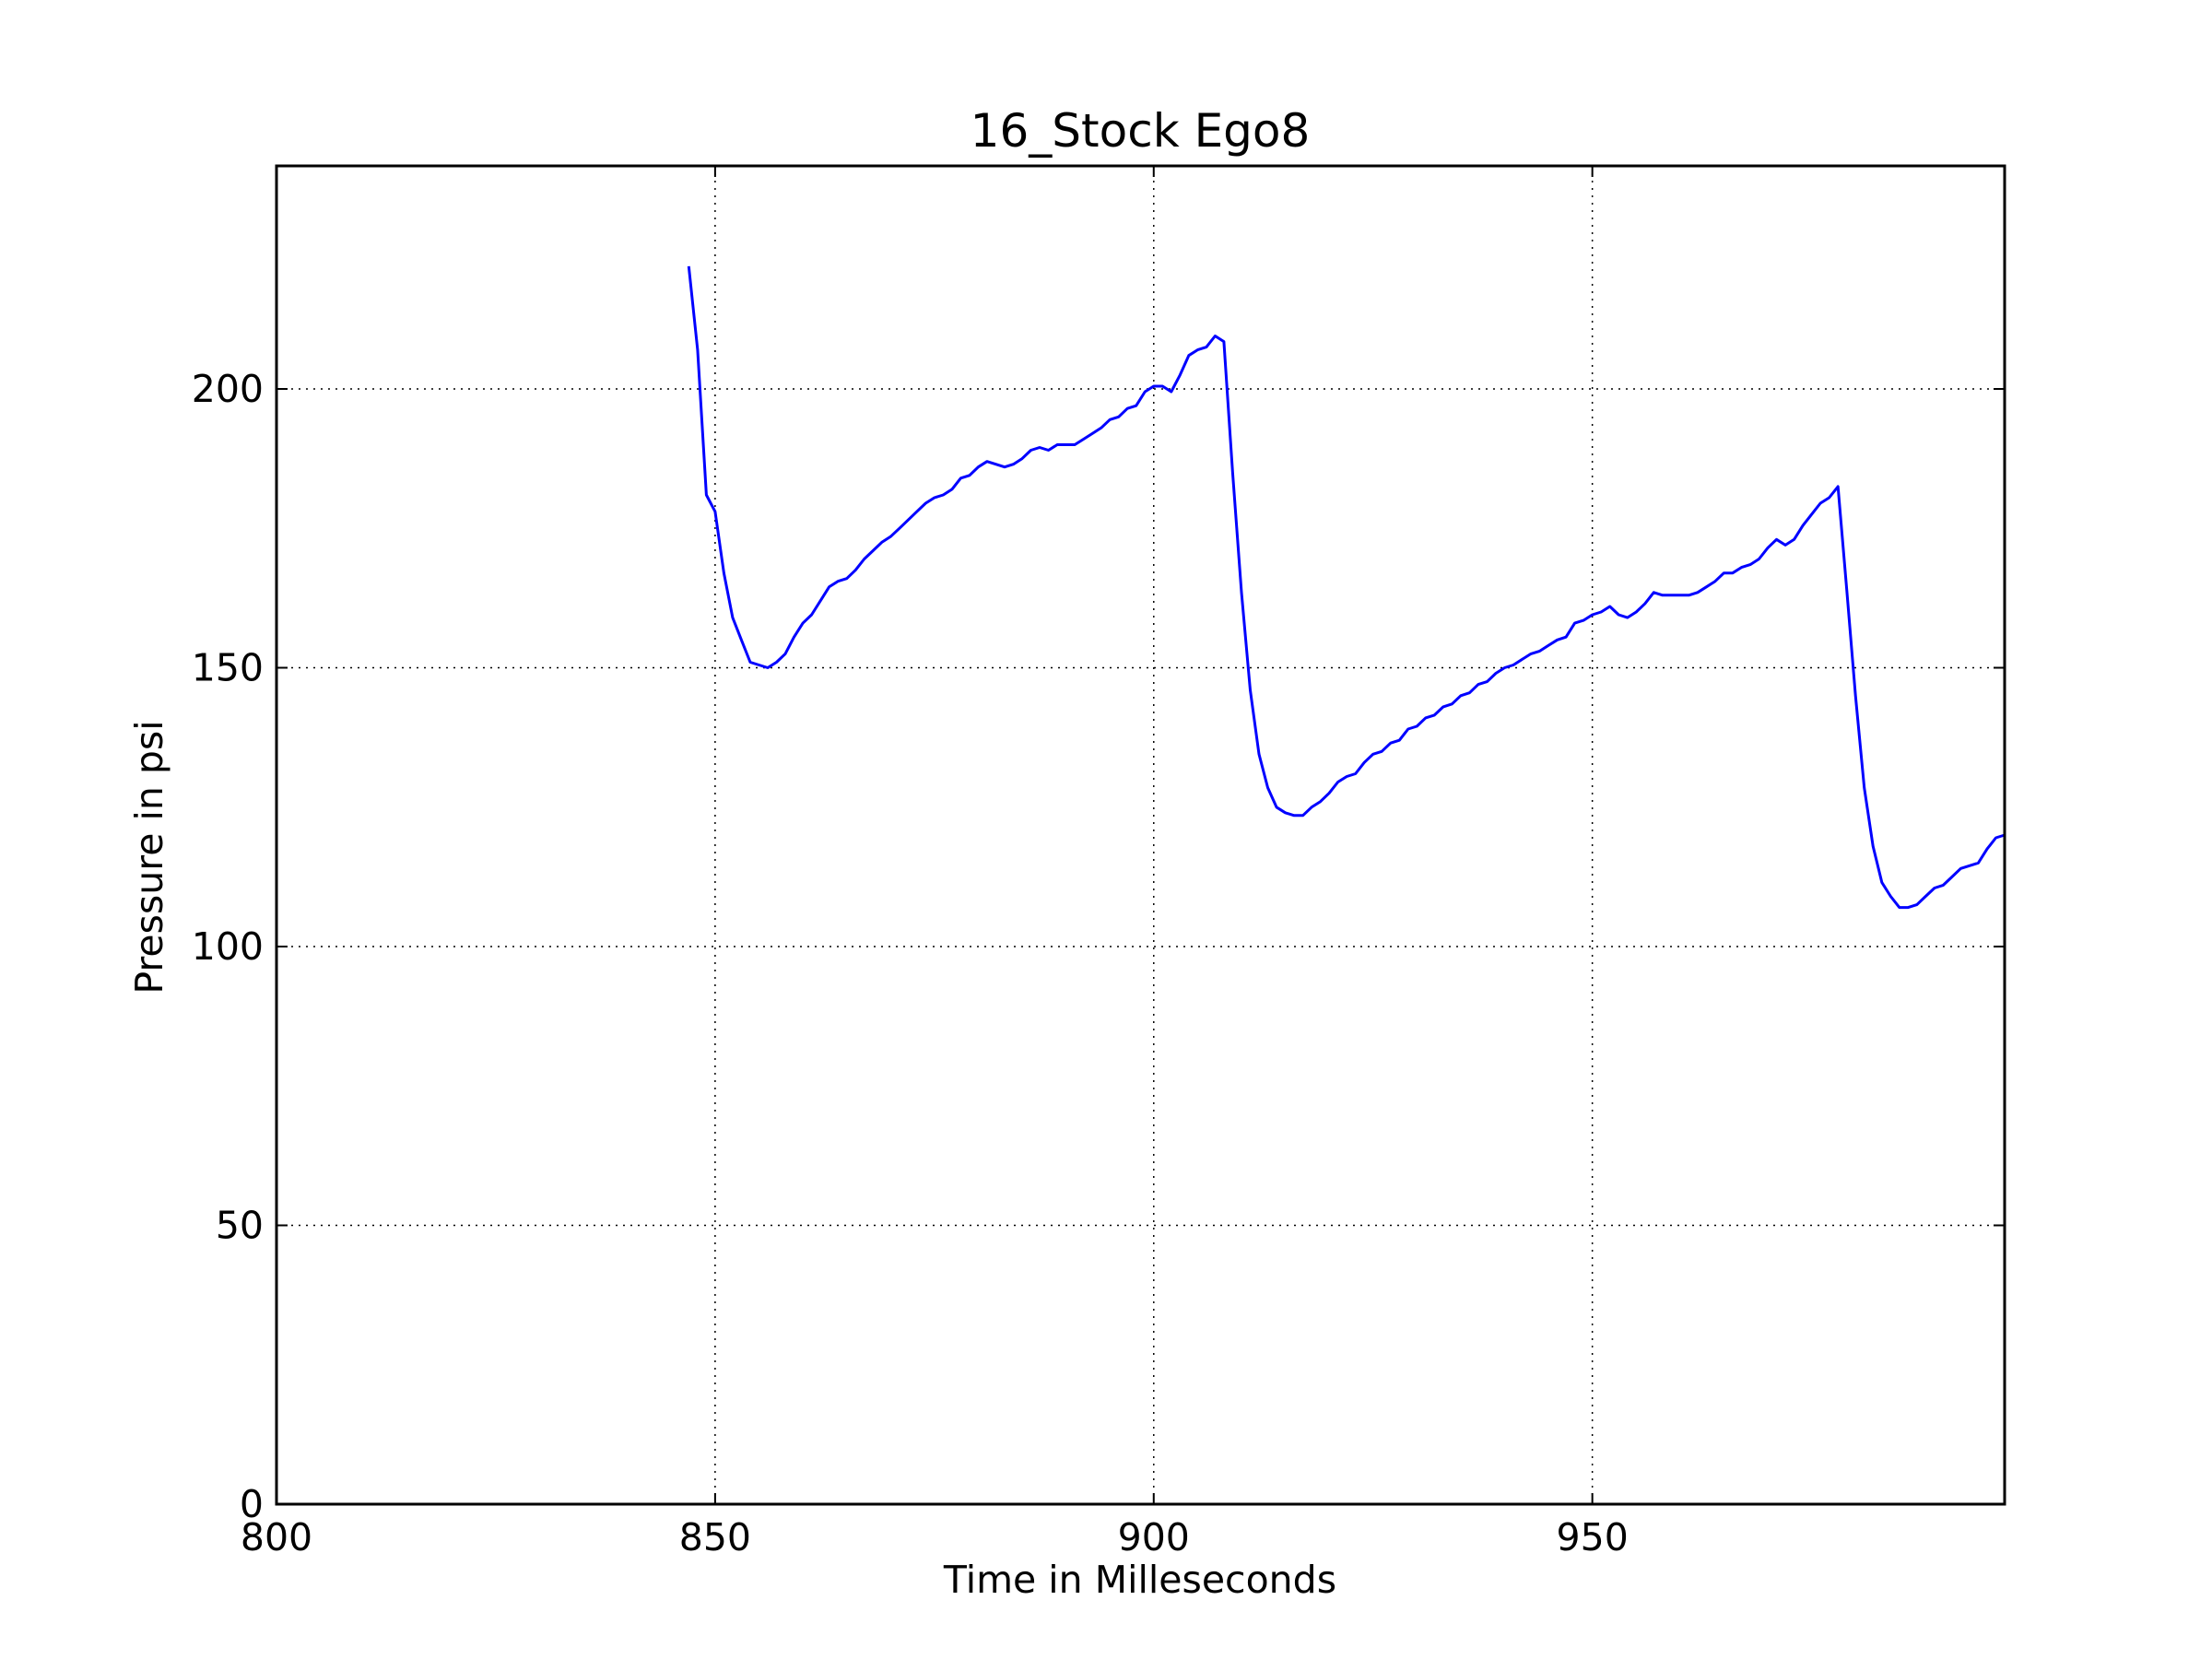 The width and height of the screenshot is (2212, 1659). Describe the element at coordinates (715, 1537) in the screenshot. I see `x-tick-label: 850` at that location.